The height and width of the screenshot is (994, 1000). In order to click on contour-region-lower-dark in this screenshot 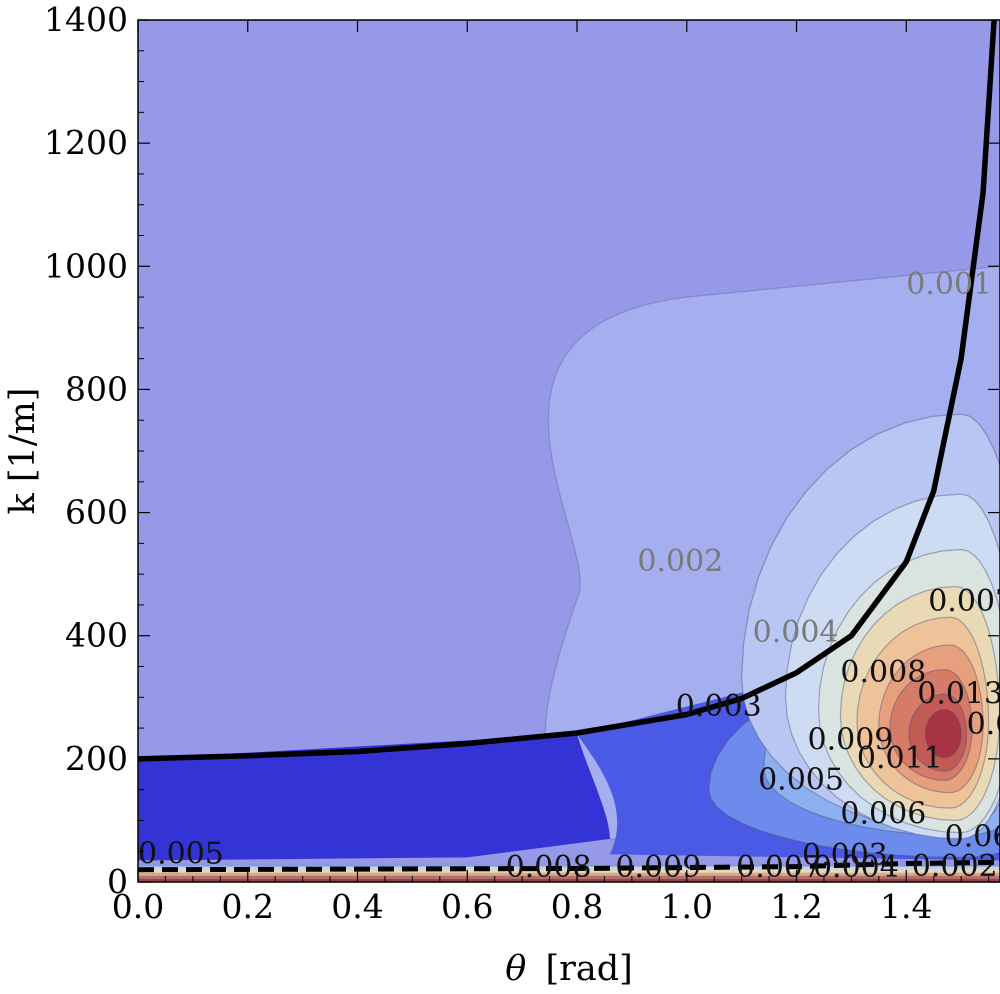, I will do `click(374, 797)`.